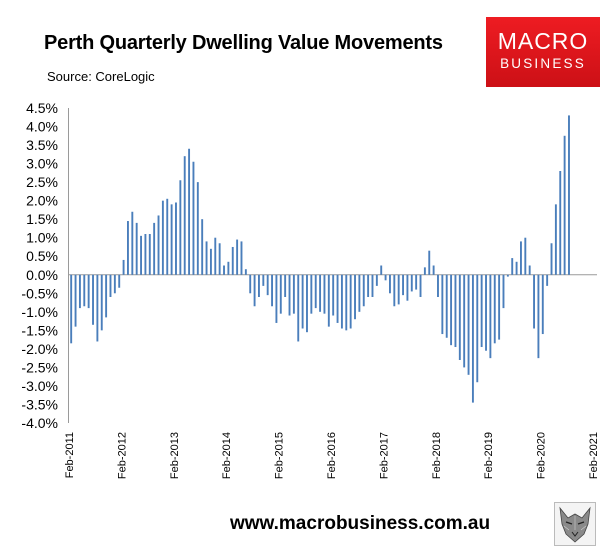 The width and height of the screenshot is (616, 557). I want to click on y-tick-label: 1.5%, so click(42, 219).